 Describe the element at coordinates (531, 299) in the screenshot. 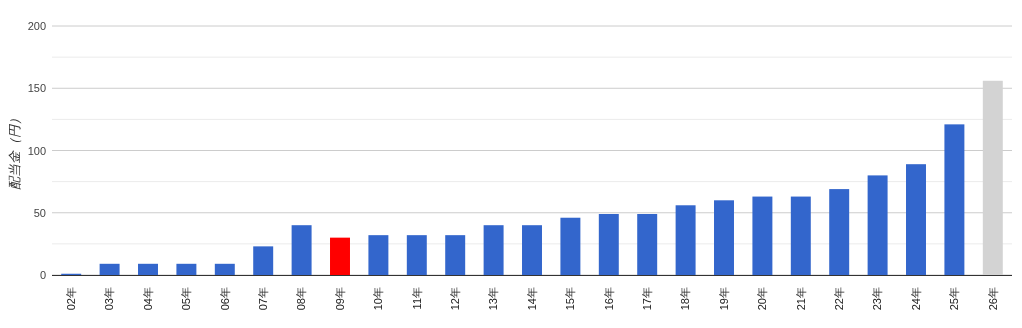

I see `x-tick-label: 14年` at that location.